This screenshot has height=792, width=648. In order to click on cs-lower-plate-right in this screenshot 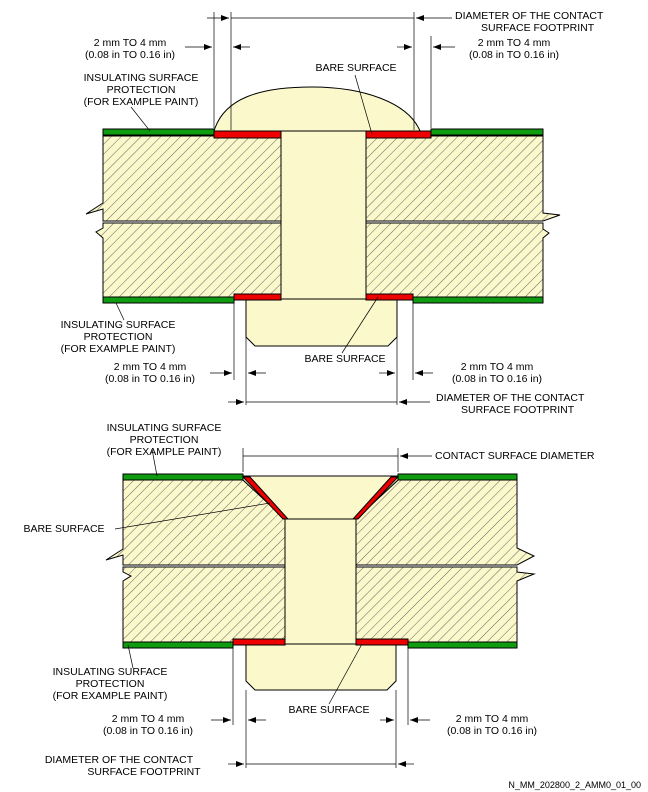, I will do `click(445, 605)`.